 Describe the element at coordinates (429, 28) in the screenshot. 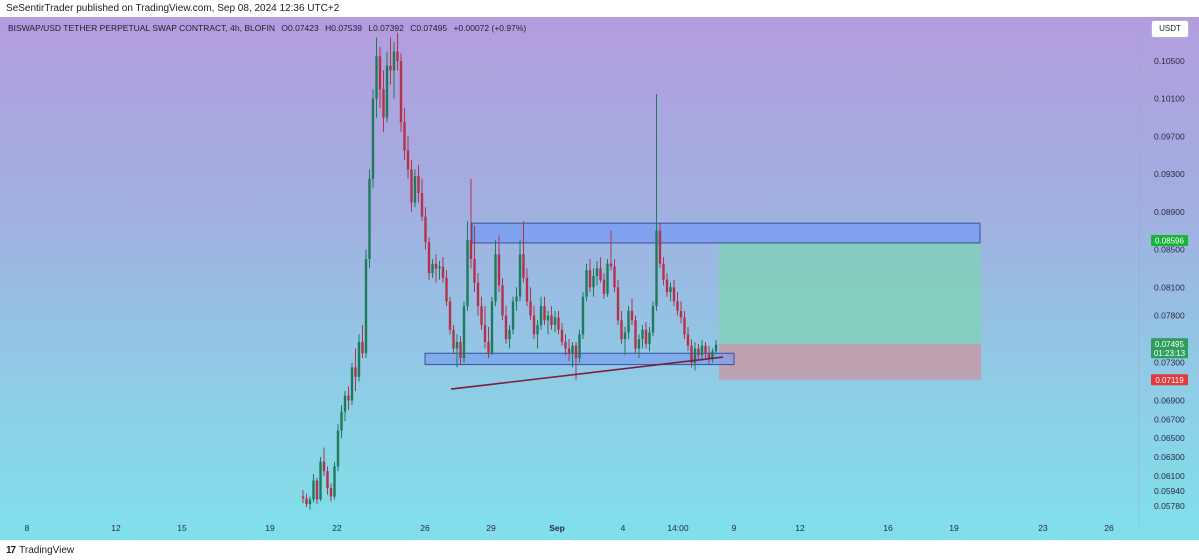

I see `ohlc-close: C0.07495` at that location.